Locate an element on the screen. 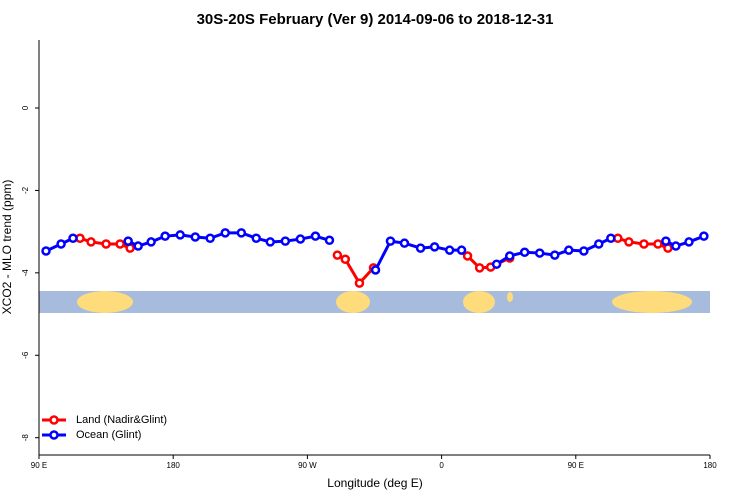 The image size is (750, 500). ocean-band is located at coordinates (374, 302).